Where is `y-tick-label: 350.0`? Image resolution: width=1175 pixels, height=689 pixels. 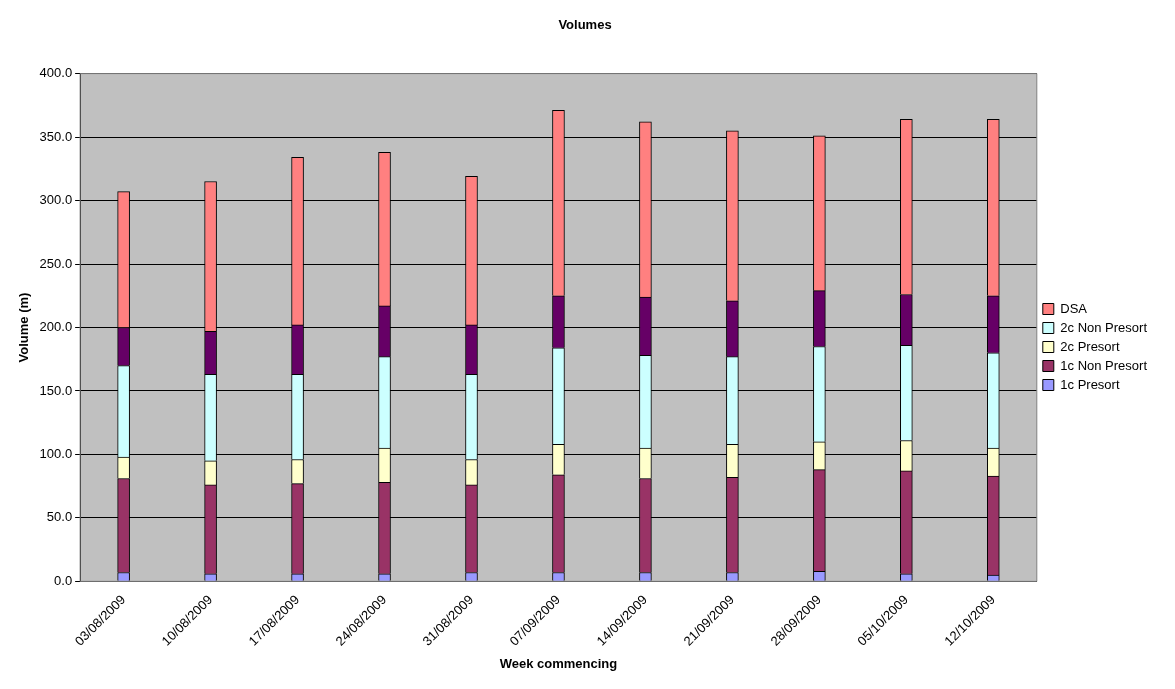
y-tick-label: 350.0 is located at coordinates (56, 136).